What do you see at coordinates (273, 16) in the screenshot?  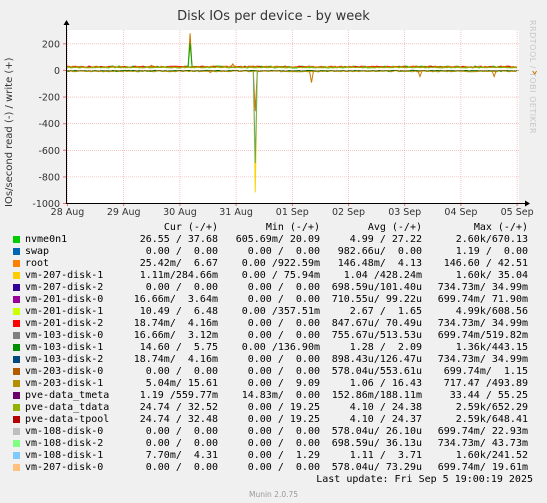 I see `chart-title: Disk IOs per device - by week` at bounding box center [273, 16].